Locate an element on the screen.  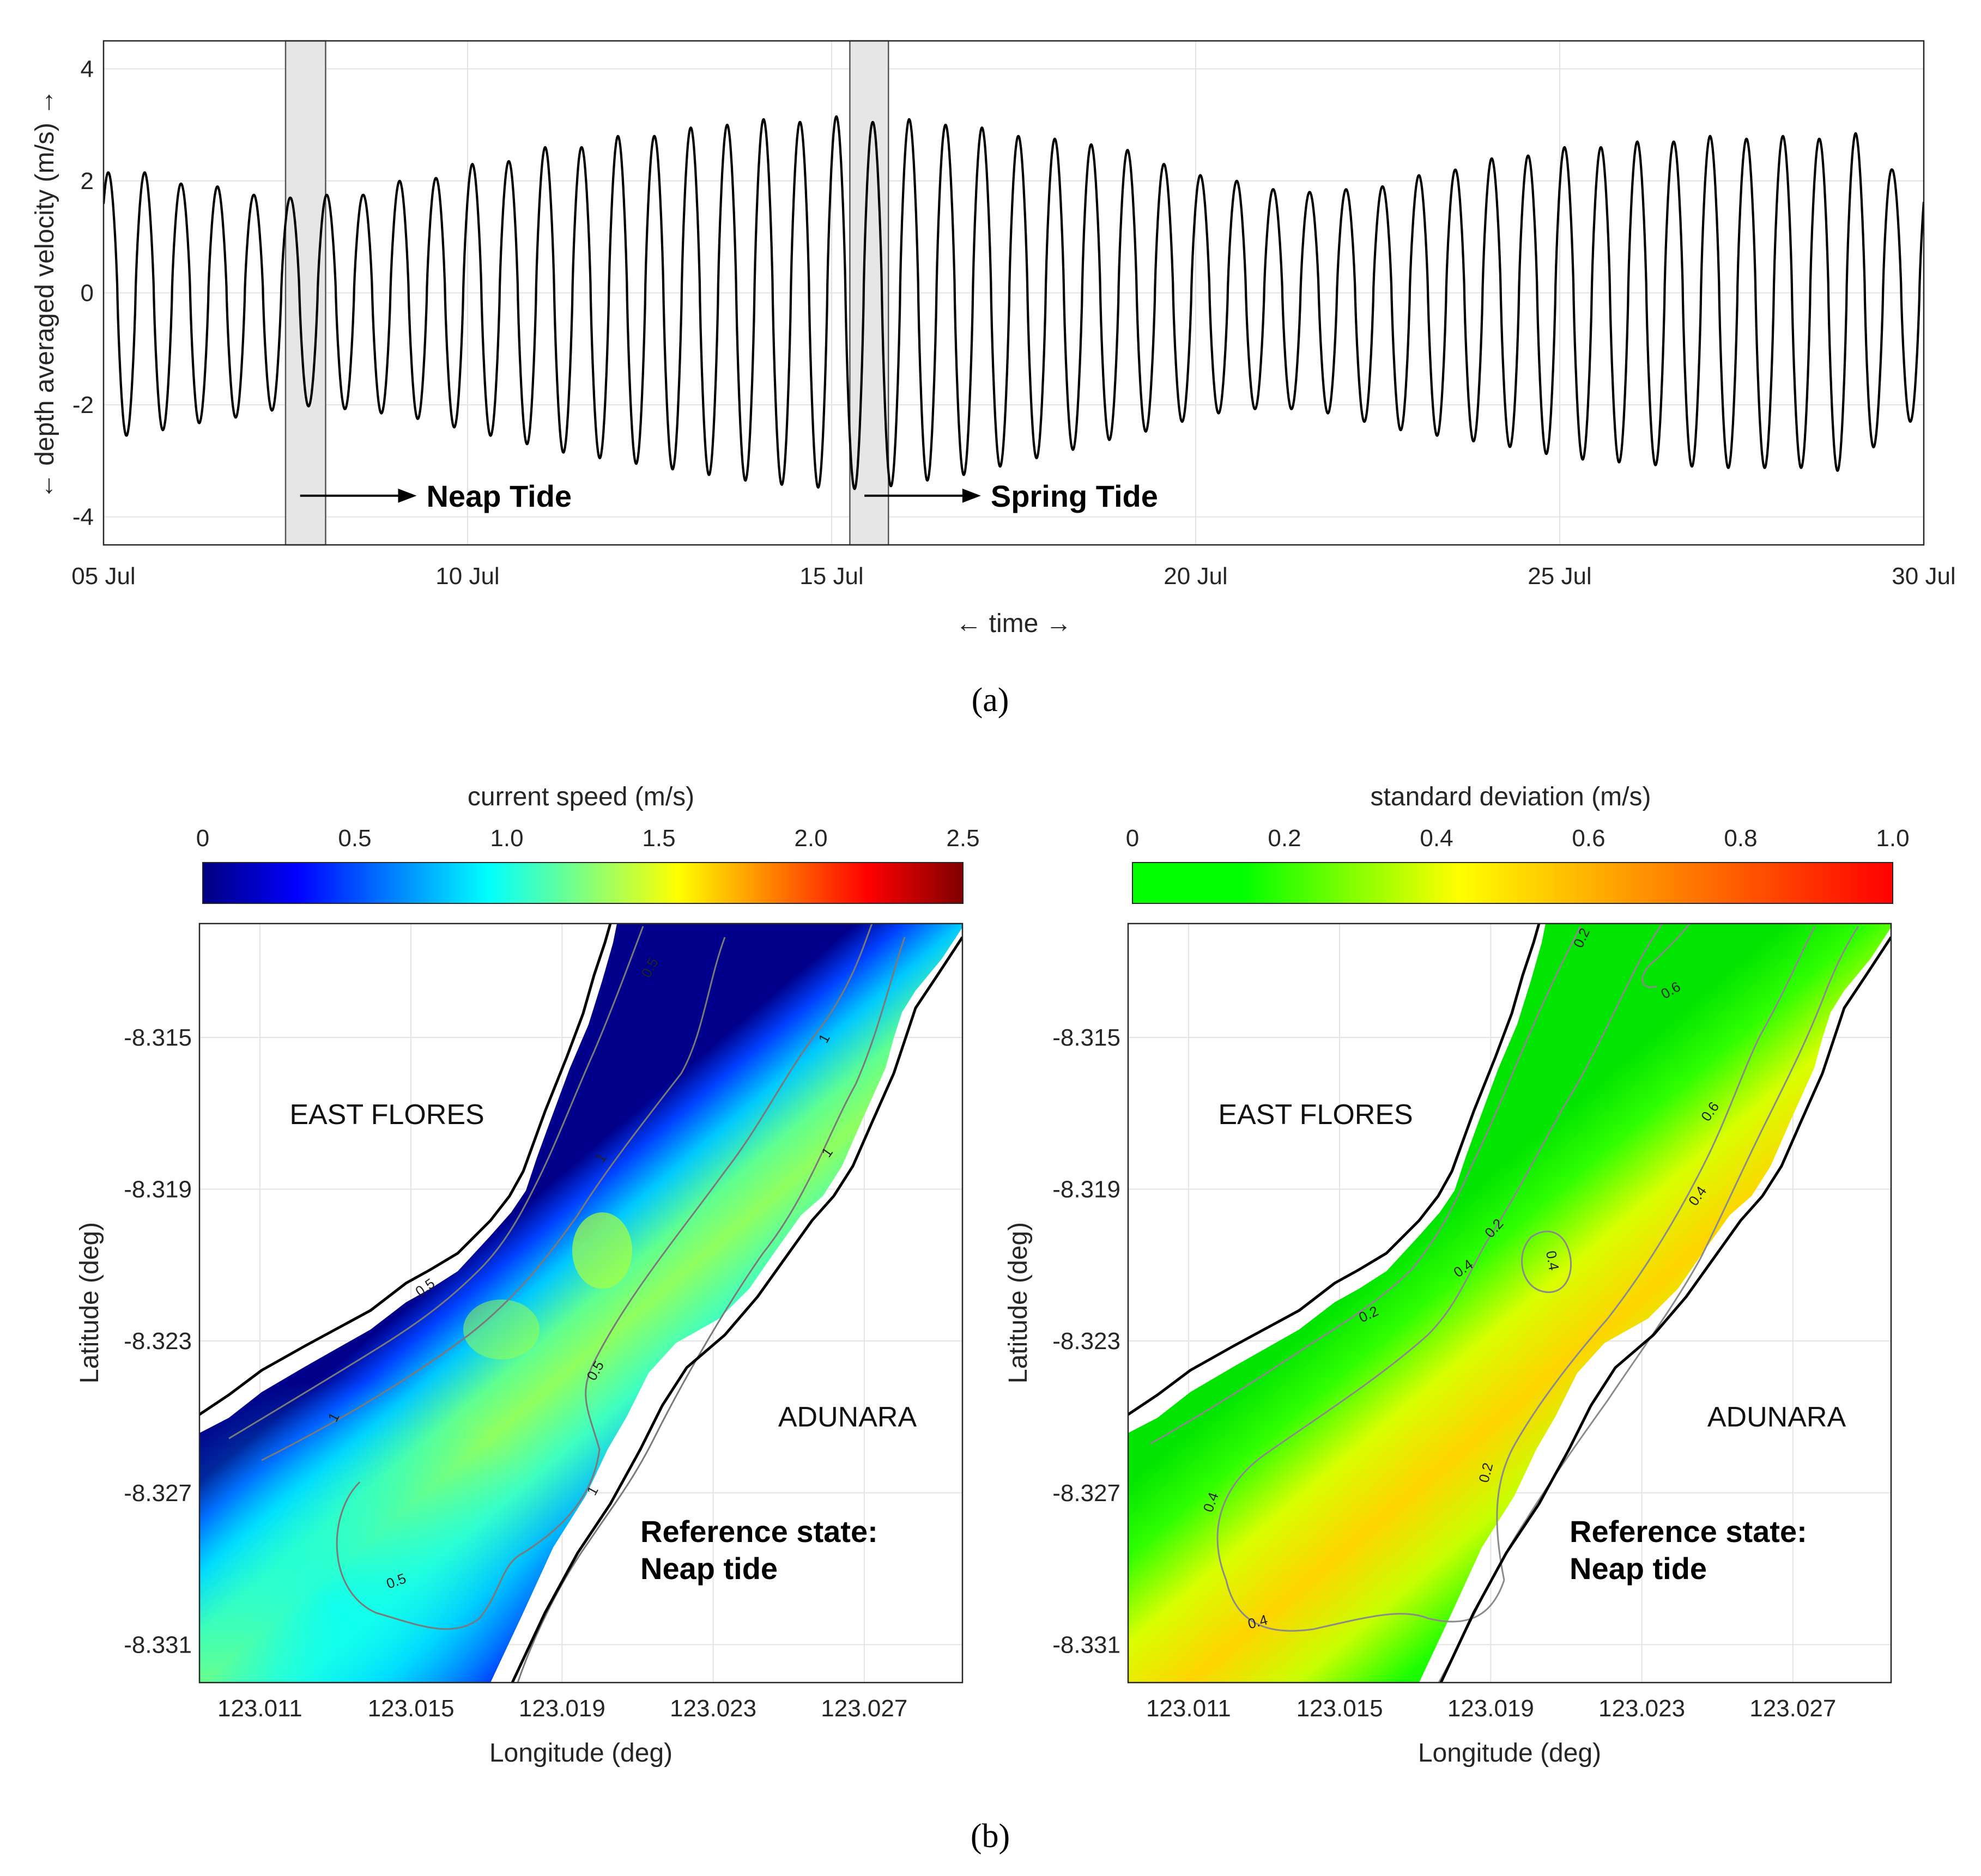
panel-label-b: (b) is located at coordinates (991, 1836).